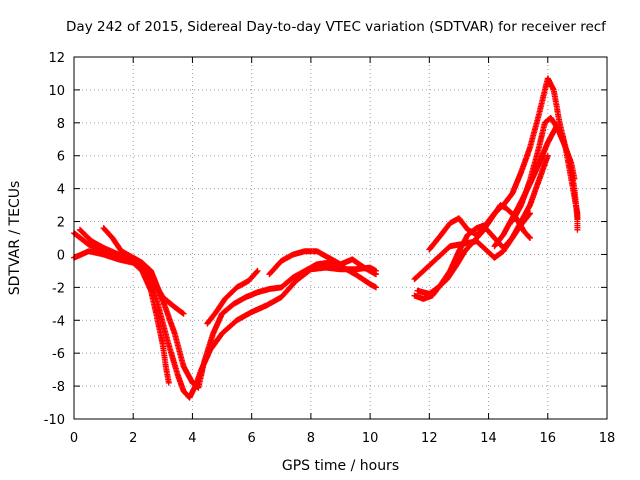 The width and height of the screenshot is (640, 480). Describe the element at coordinates (488, 438) in the screenshot. I see `x-tick-label: 14` at that location.